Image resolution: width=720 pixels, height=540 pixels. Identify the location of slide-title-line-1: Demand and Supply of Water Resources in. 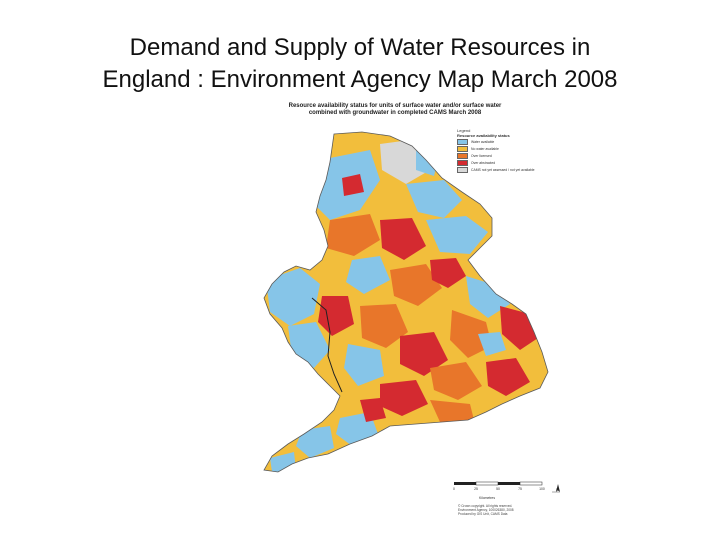
(360, 47).